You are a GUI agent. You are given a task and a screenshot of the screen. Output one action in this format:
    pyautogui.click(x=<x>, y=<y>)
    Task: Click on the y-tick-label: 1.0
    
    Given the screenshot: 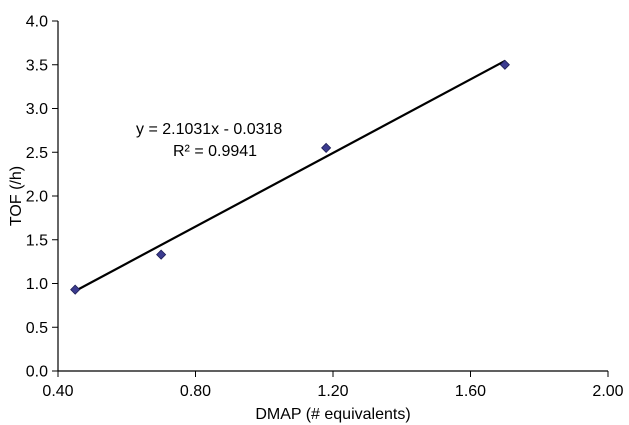 What is the action you would take?
    pyautogui.click(x=37, y=284)
    